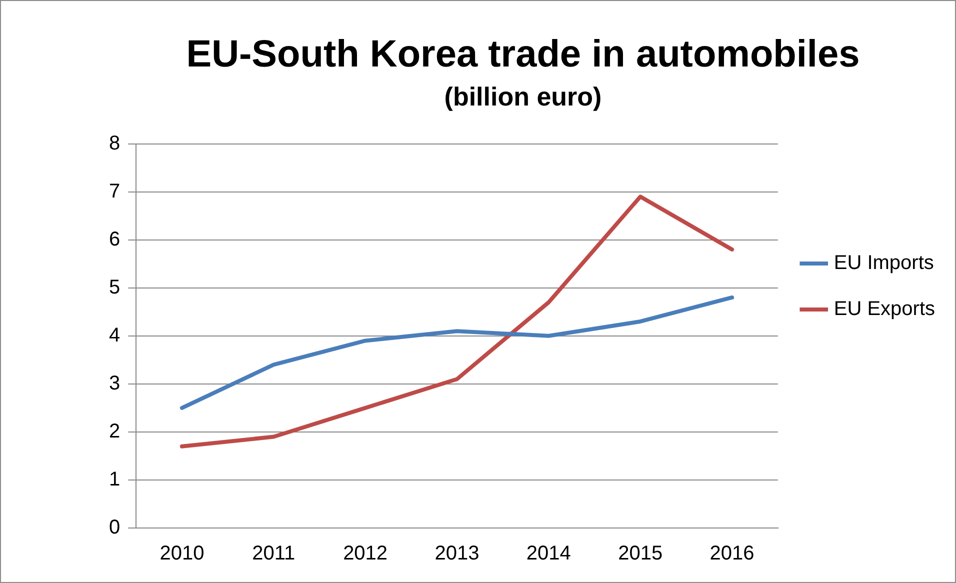 The width and height of the screenshot is (956, 583). I want to click on x-tick-label: 2010, so click(182, 553).